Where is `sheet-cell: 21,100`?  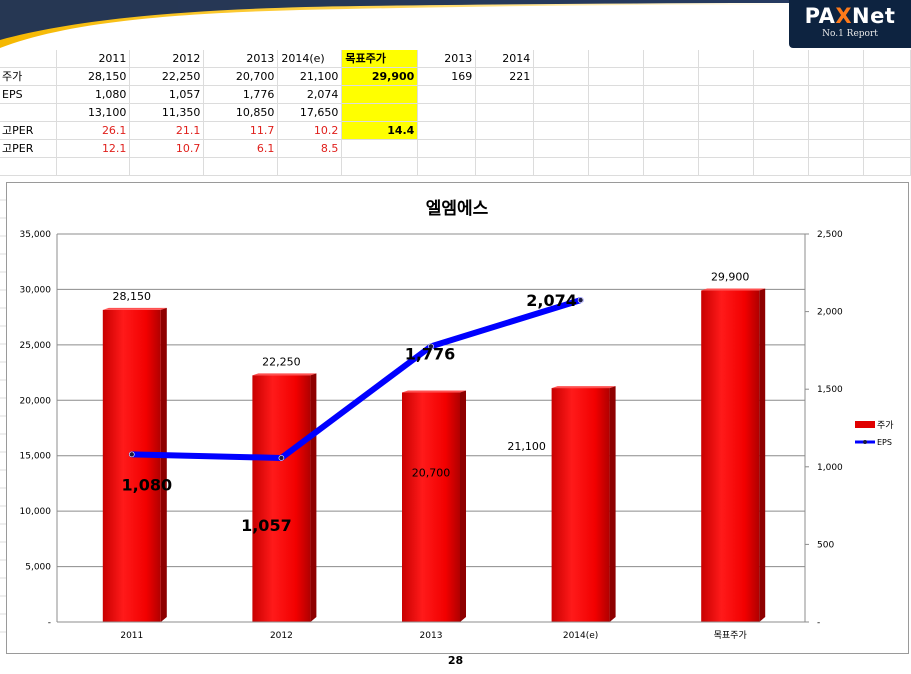
sheet-cell: 21,100 is located at coordinates (310, 76).